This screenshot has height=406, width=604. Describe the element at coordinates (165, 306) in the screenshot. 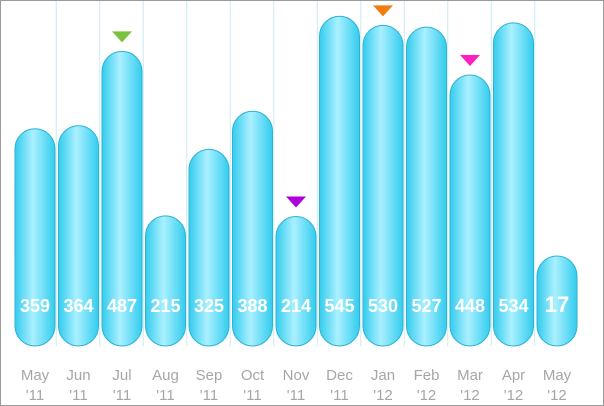

I see `data-label-3: 215` at that location.